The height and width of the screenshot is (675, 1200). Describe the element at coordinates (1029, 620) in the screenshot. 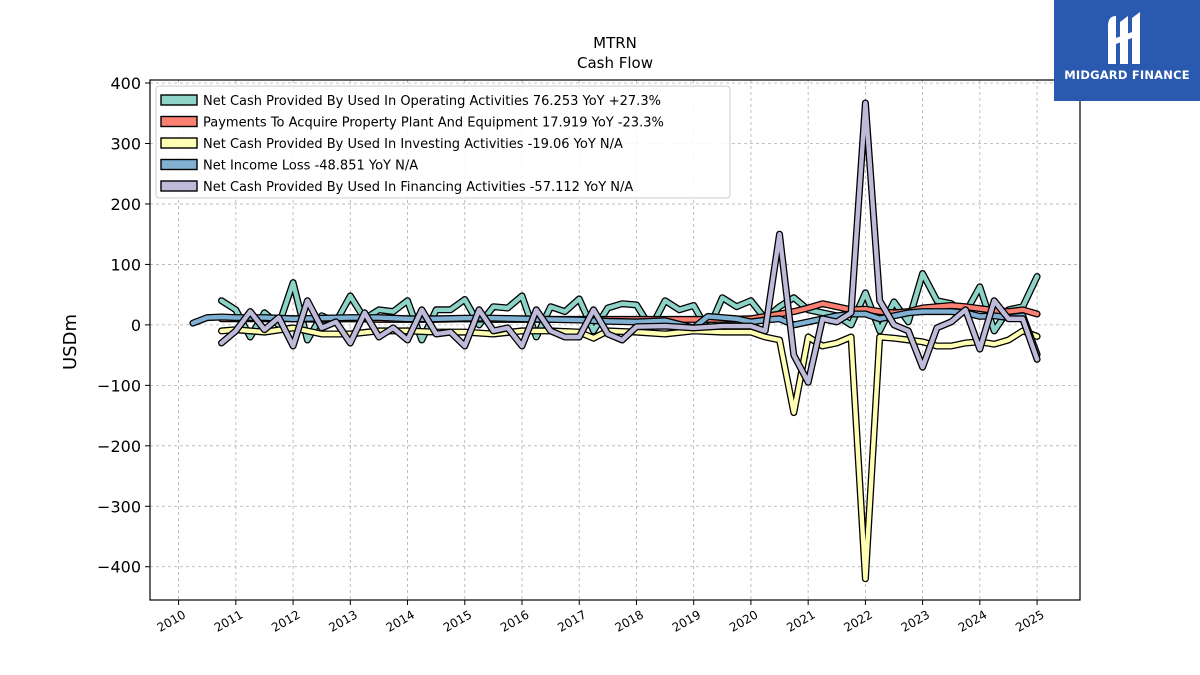

I see `x-tick-label: 2025` at that location.